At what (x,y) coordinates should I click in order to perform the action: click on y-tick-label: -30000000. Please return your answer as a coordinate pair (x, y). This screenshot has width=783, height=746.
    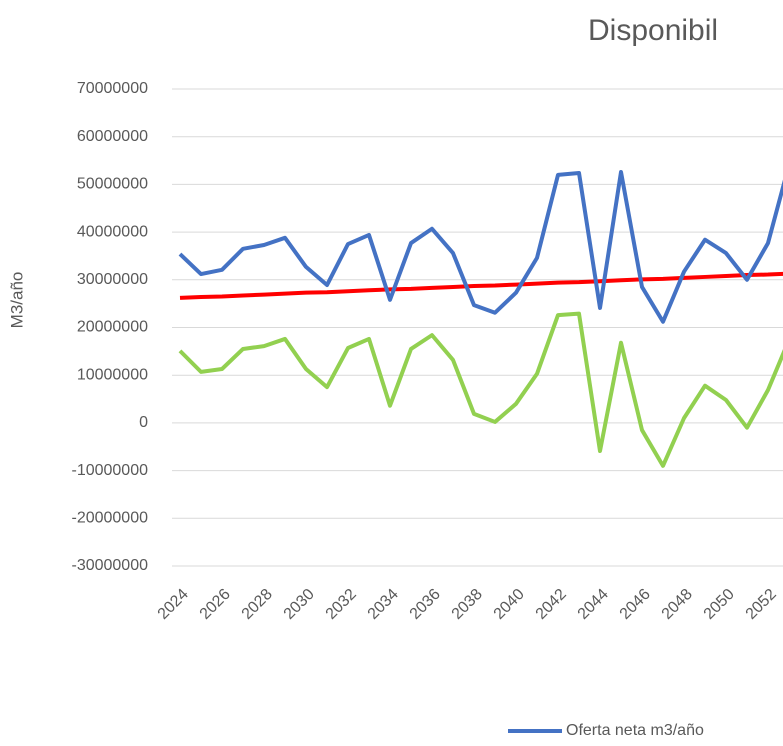
    Looking at the image, I should click on (109, 565).